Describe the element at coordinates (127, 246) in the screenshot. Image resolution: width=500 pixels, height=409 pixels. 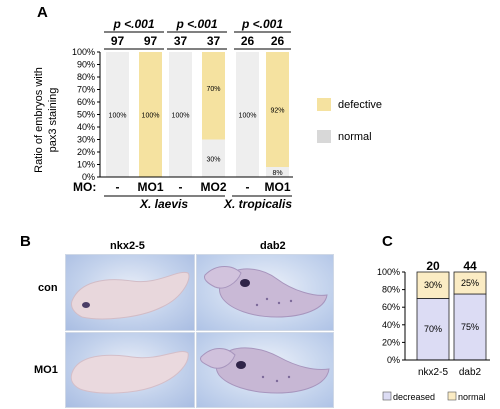
I see `col-label-nkx2-5: nkx2-5` at that location.